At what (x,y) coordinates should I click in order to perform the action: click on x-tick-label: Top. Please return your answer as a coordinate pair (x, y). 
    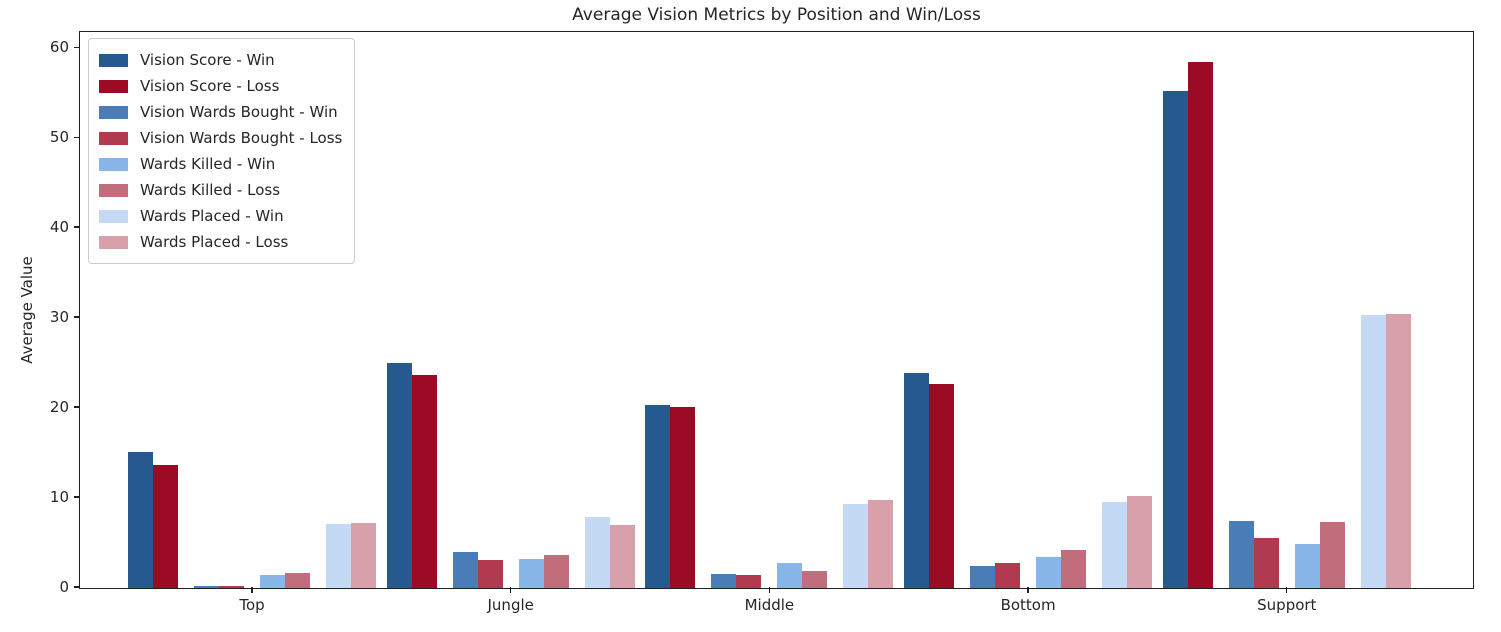
    Looking at the image, I should click on (252, 605).